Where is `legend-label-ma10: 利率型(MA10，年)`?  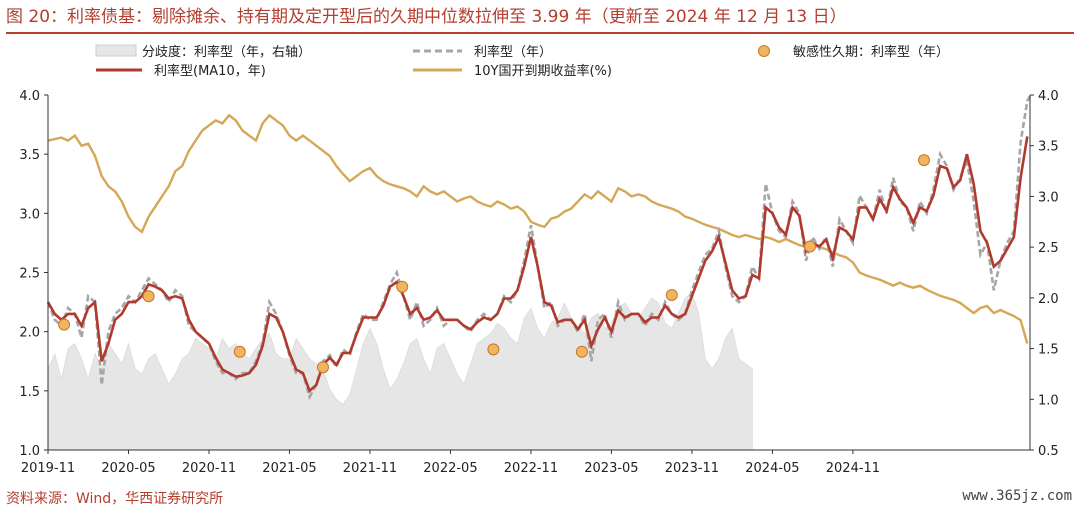 legend-label-ma10: 利率型(MA10，年) is located at coordinates (210, 71).